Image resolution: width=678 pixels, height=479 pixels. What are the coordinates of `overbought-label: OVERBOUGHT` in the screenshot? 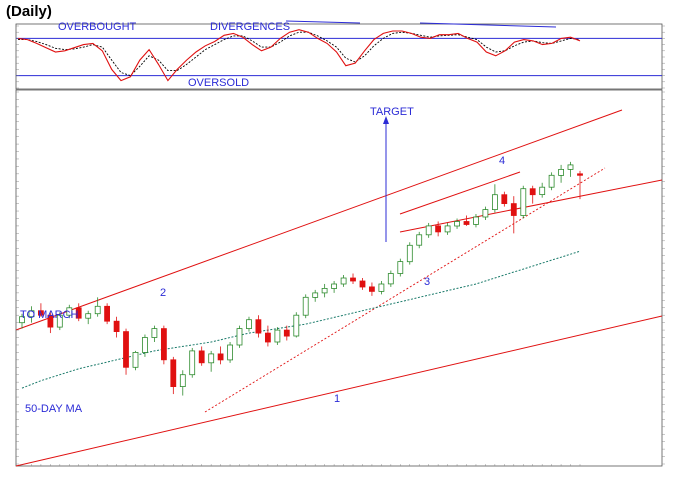 It's located at (97, 27).